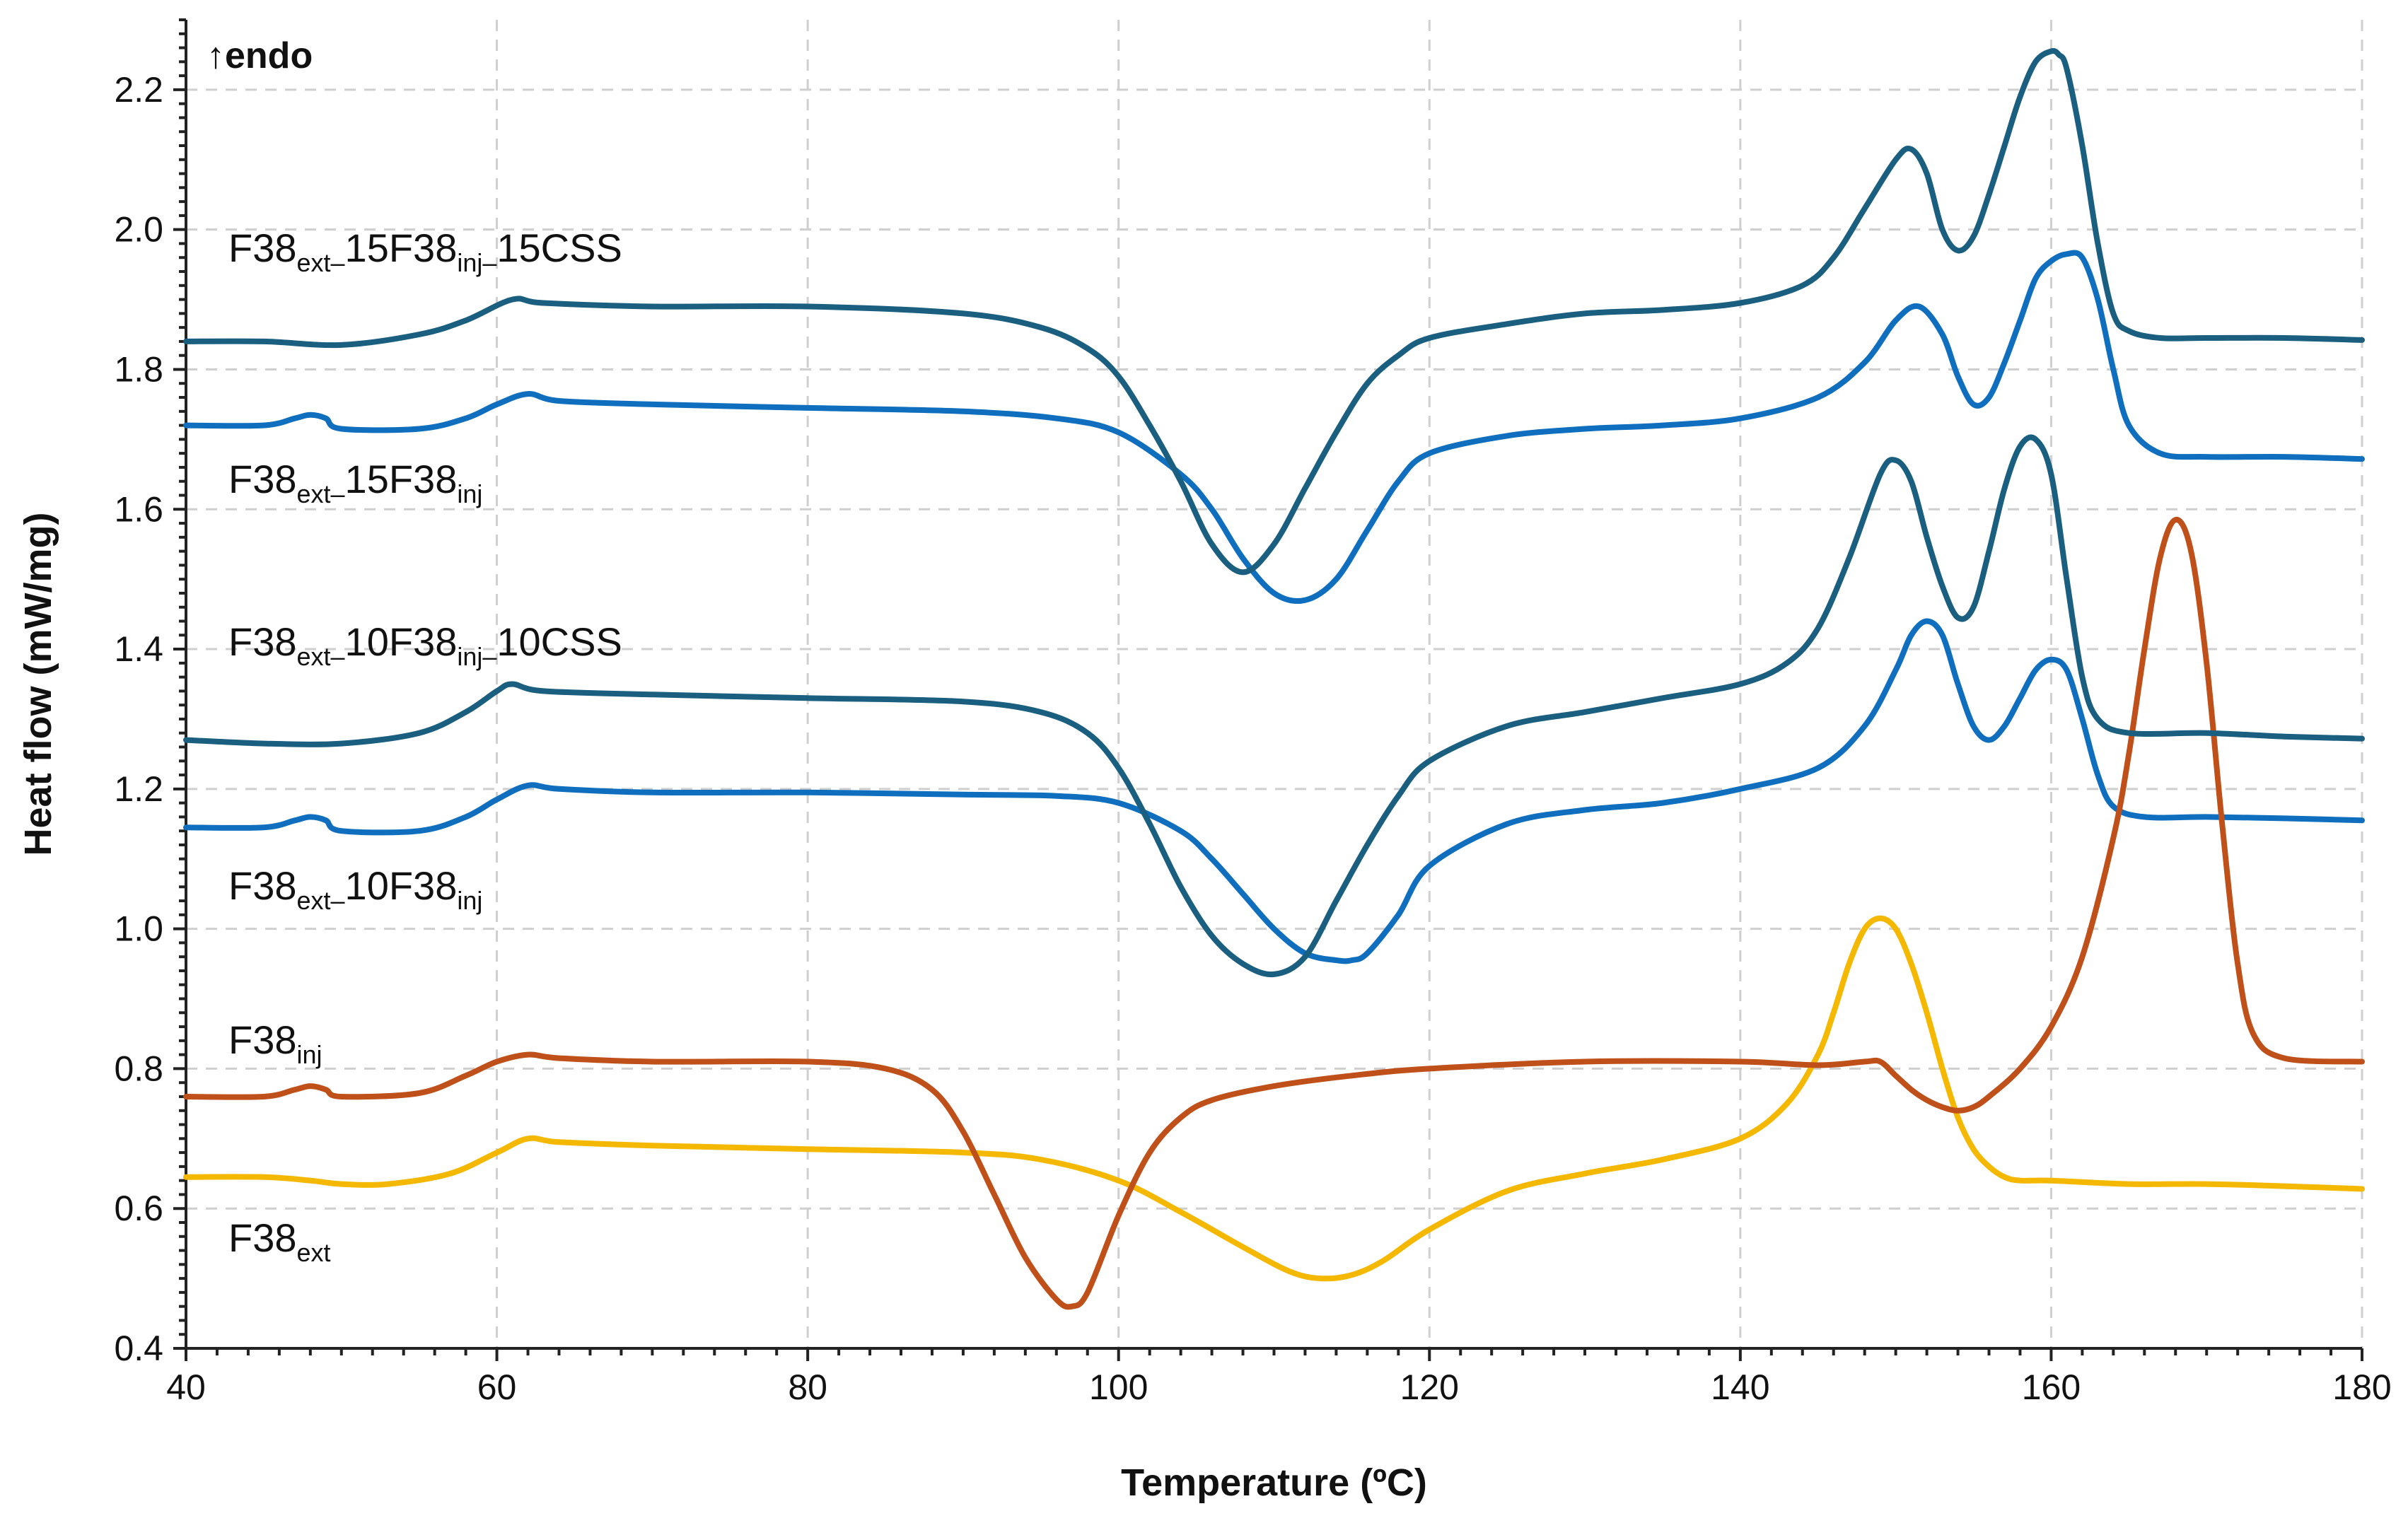 The image size is (2408, 1523). Describe the element at coordinates (38, 684) in the screenshot. I see `y-axis-title: Heat flow (mW/mg)` at that location.